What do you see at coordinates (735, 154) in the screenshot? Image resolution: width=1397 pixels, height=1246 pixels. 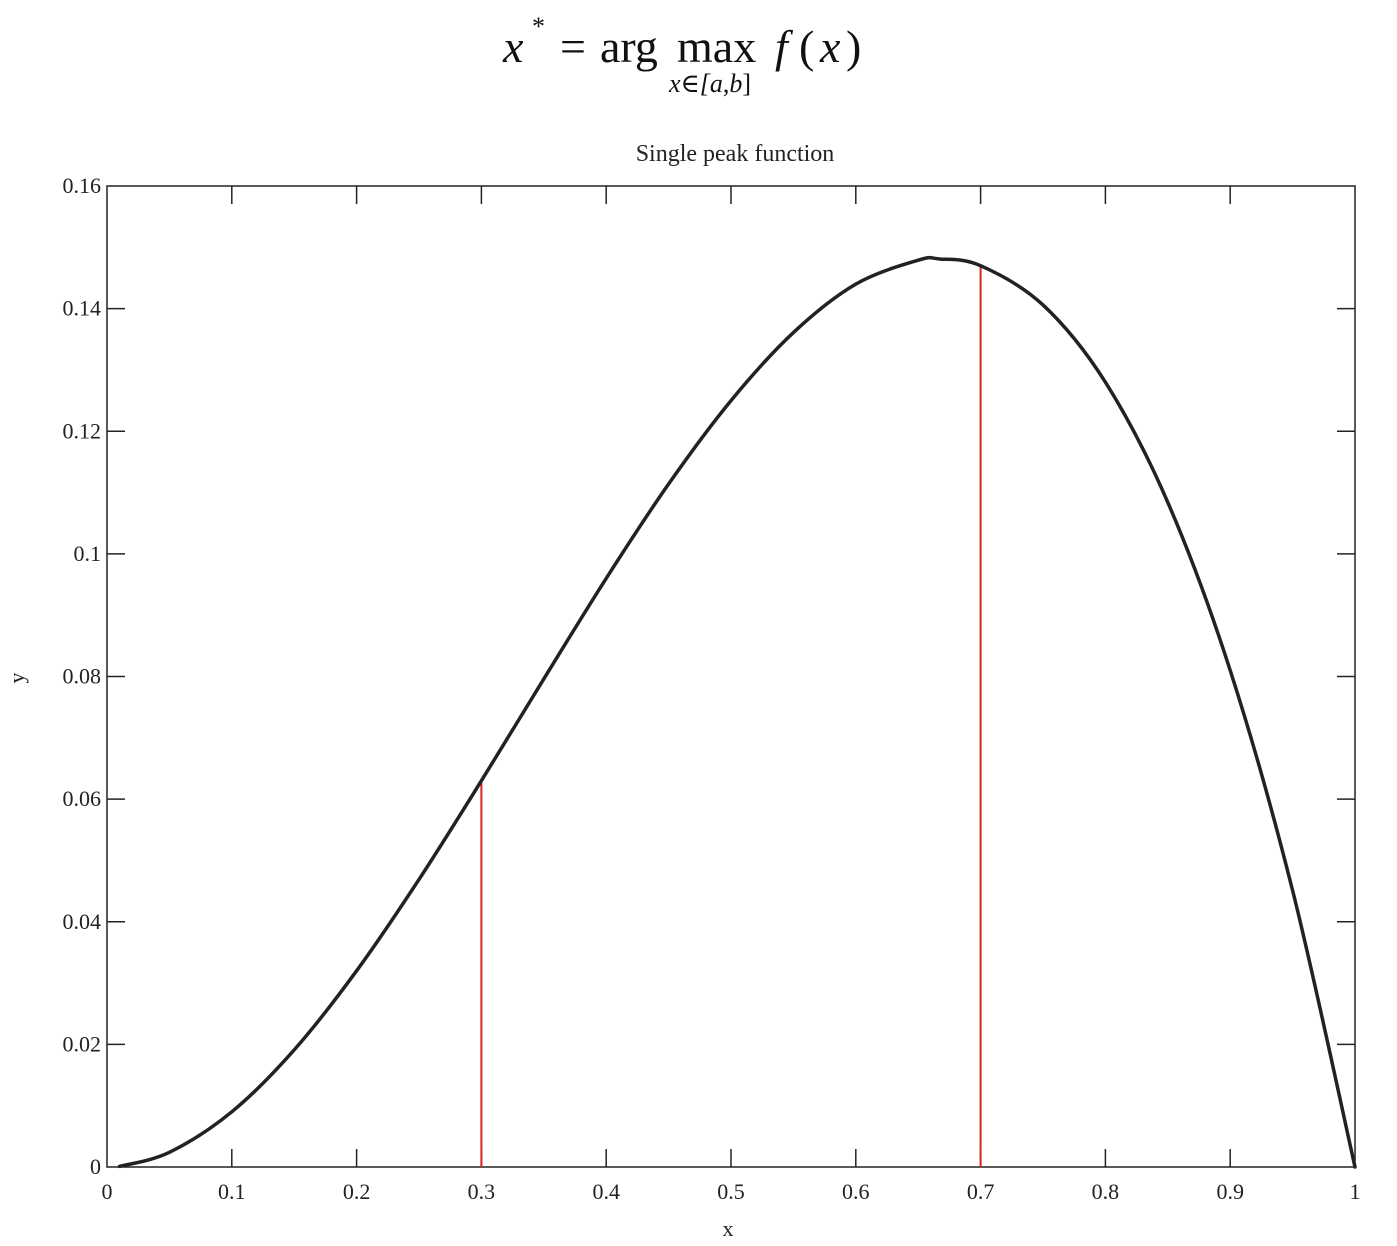 I see `chart-title: Single peak function` at bounding box center [735, 154].